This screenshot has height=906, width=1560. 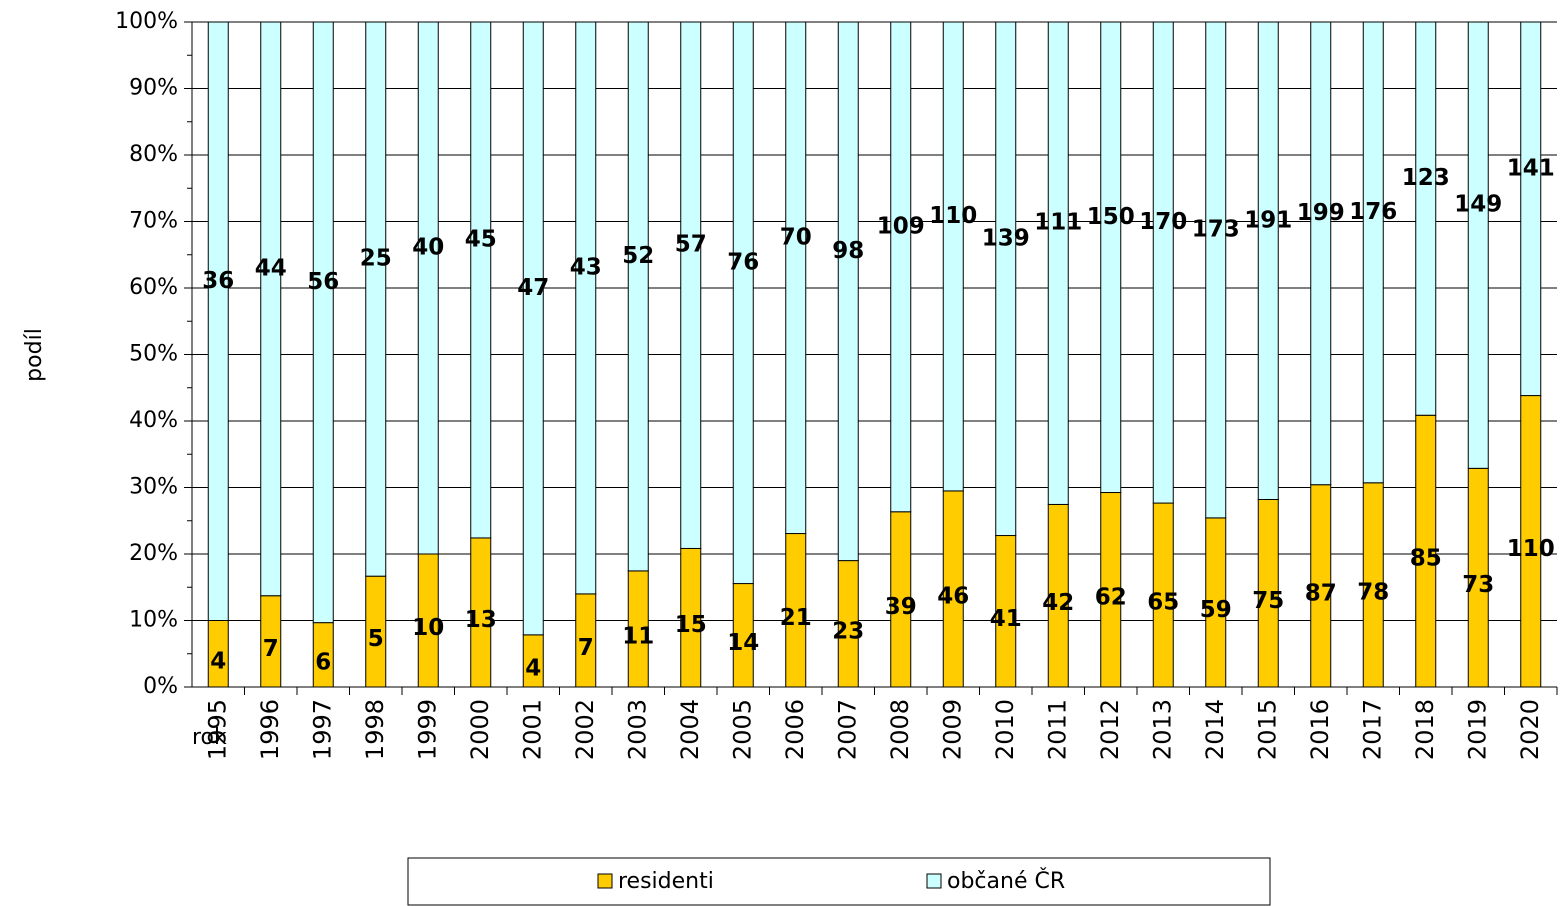 What do you see at coordinates (218, 281) in the screenshot?
I see `value-label: 36` at bounding box center [218, 281].